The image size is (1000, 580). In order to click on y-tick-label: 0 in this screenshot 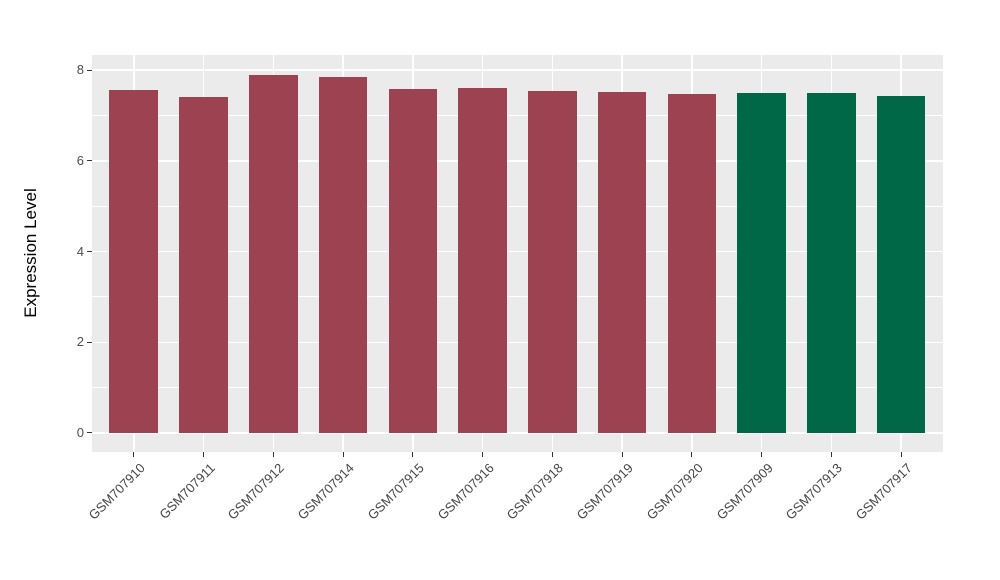, I will do `click(80, 432)`.